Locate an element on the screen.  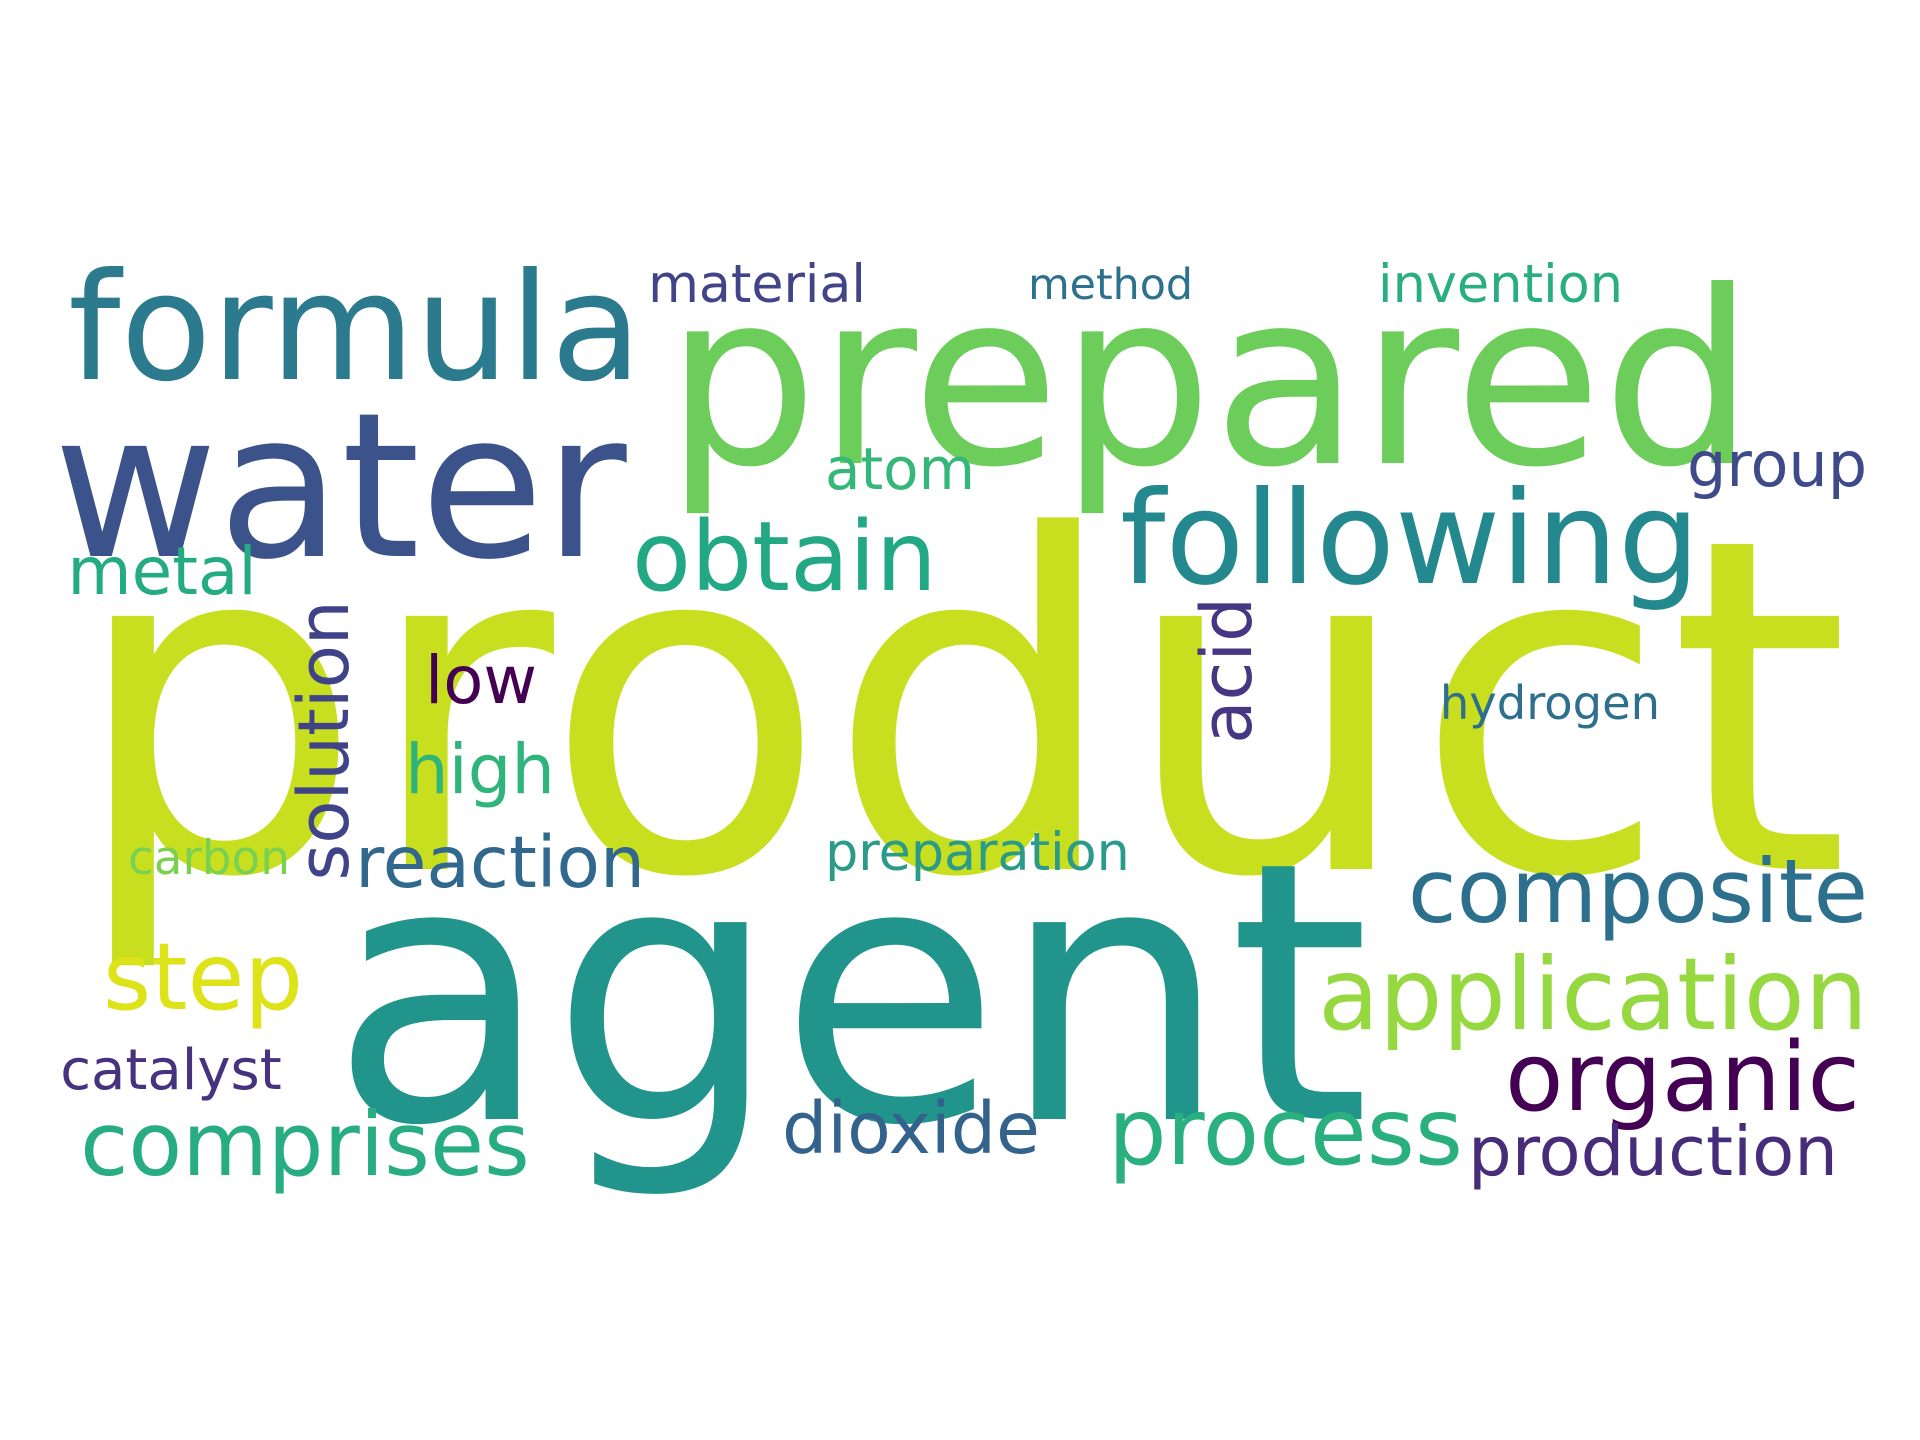
word-organic: organic is located at coordinates (1682, 1078).